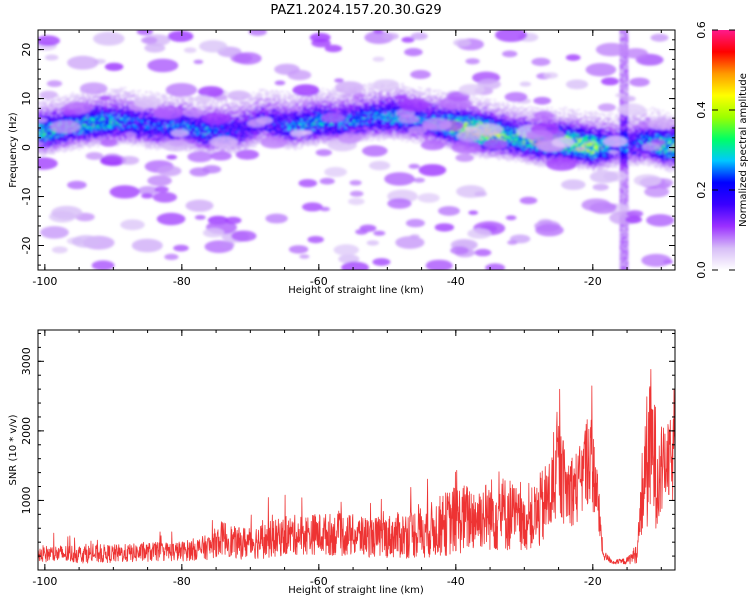 This screenshot has height=600, width=750. What do you see at coordinates (13, 449) in the screenshot?
I see `snr-ylabel: SNR (10 * v/v)` at bounding box center [13, 449].